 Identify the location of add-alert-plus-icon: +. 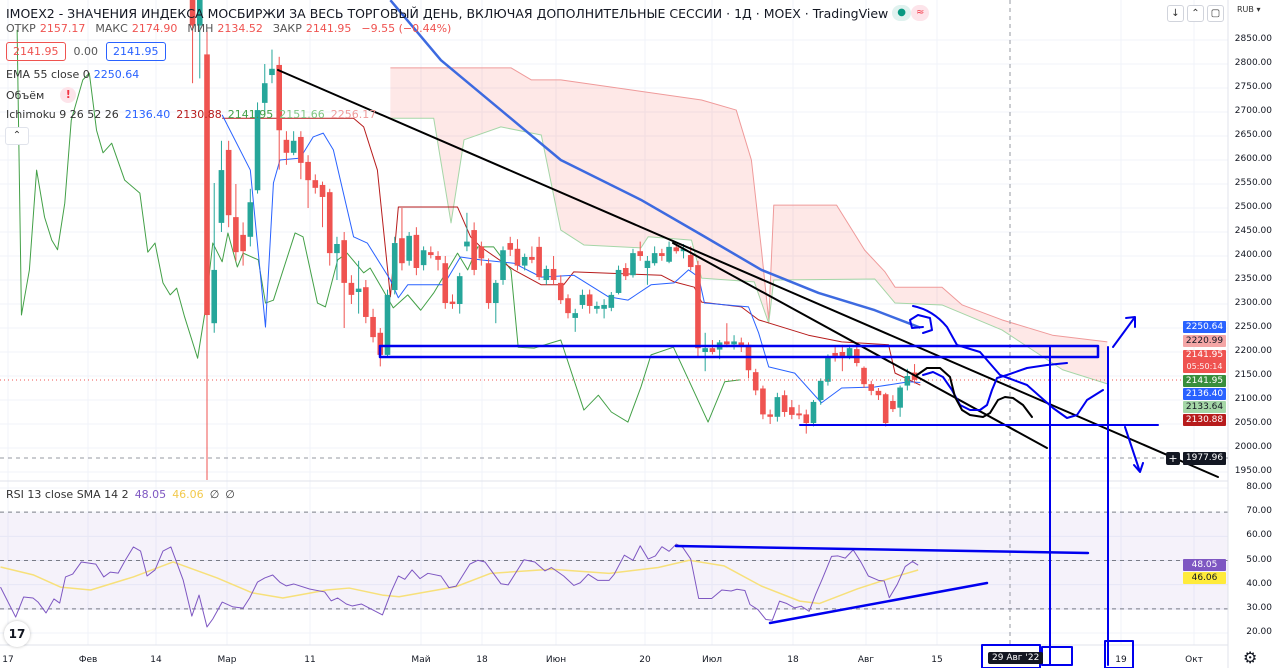
(1173, 458).